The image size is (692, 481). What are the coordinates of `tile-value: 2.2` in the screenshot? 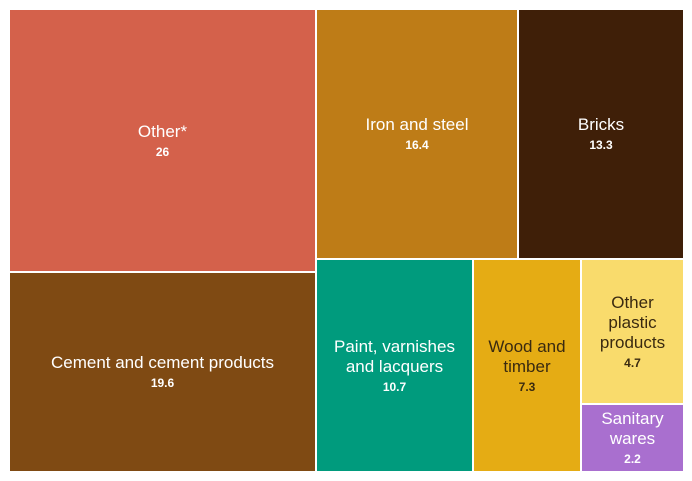 It's located at (632, 459).